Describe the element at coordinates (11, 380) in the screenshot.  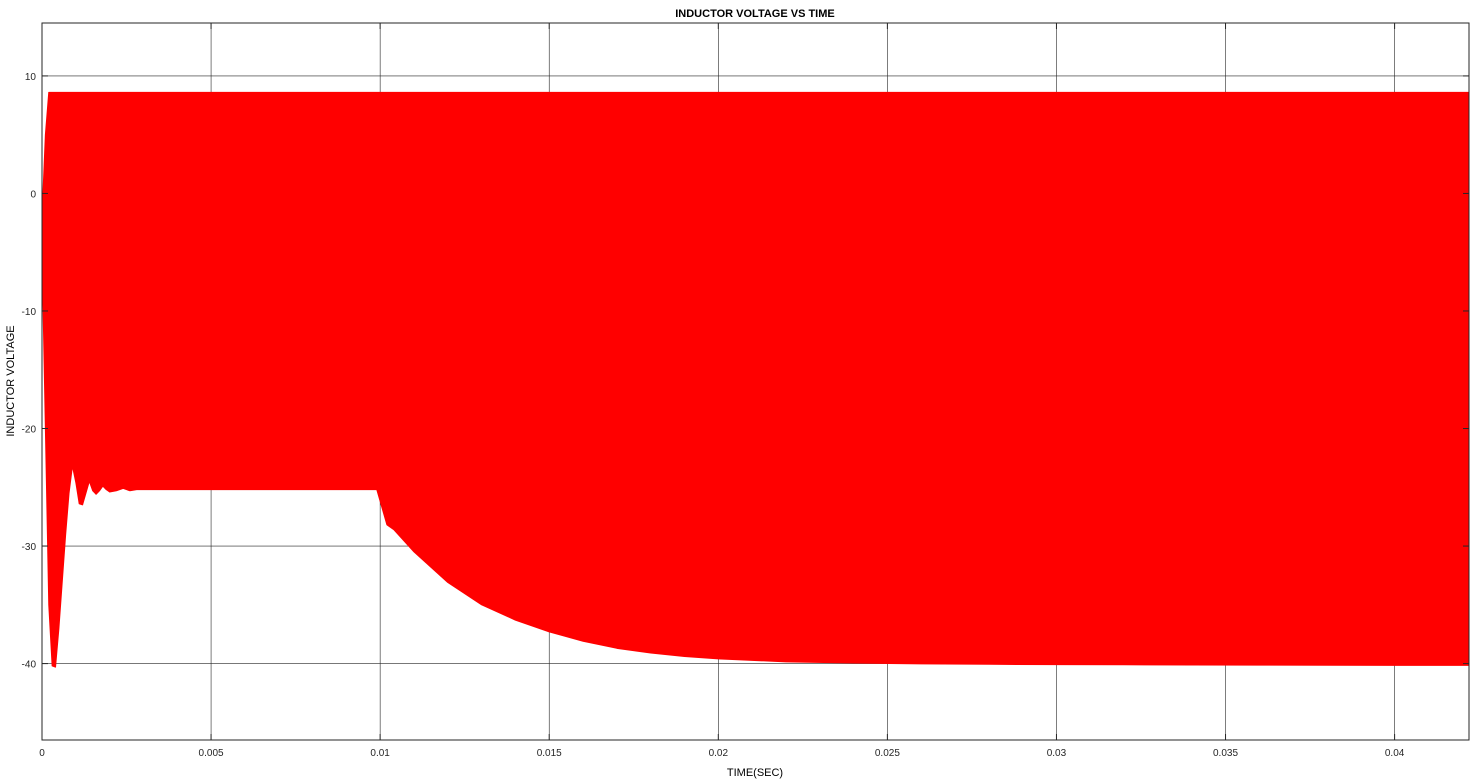
I see `y-axis-label: INDUCTOR VOLTAGE` at that location.